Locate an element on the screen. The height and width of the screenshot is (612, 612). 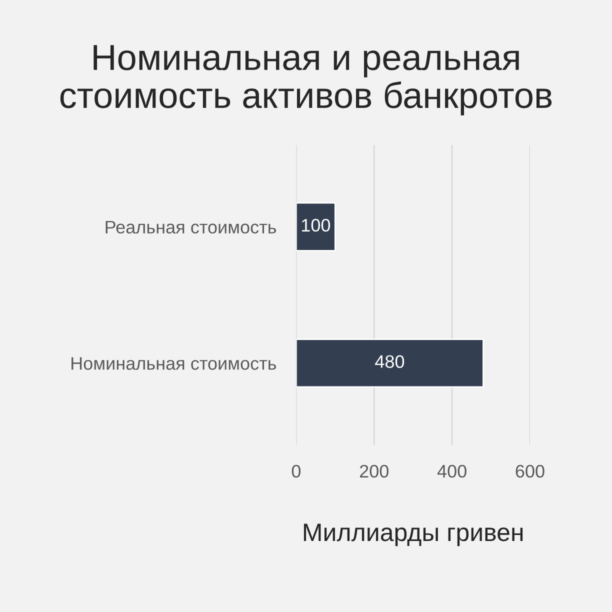
x-tick-label: 600 is located at coordinates (530, 471).